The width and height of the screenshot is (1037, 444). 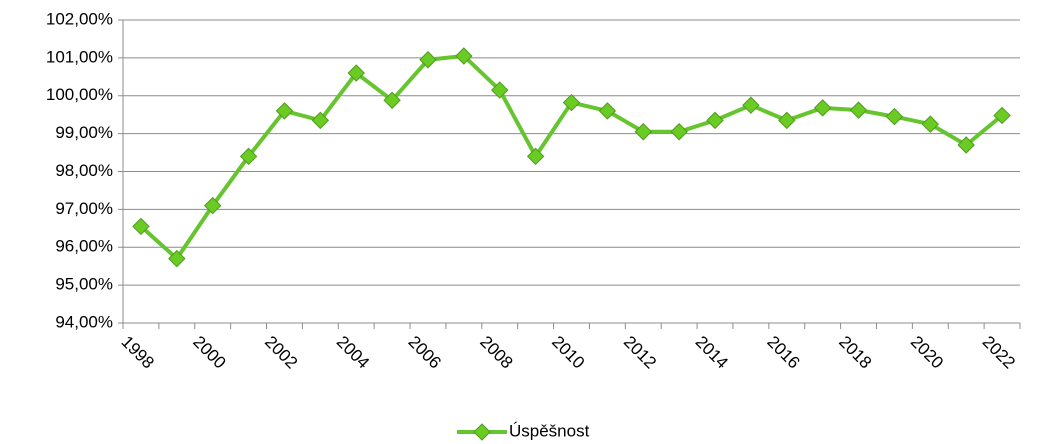 I want to click on y-tick-label: 102,00%, so click(x=79, y=18).